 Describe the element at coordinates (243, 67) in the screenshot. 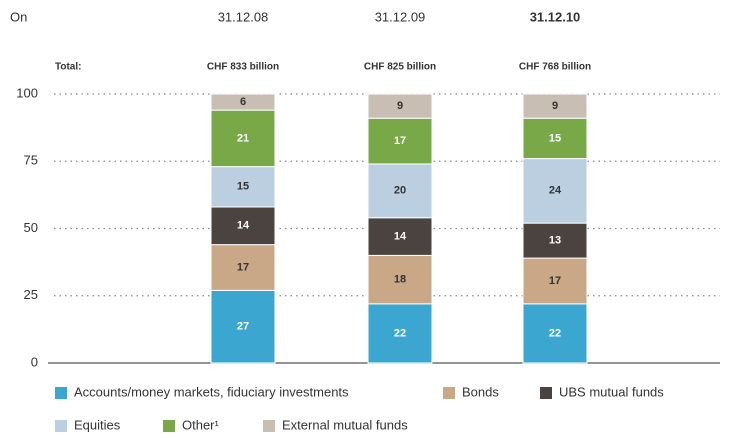

I see `total-label: CHF 833 billion` at that location.